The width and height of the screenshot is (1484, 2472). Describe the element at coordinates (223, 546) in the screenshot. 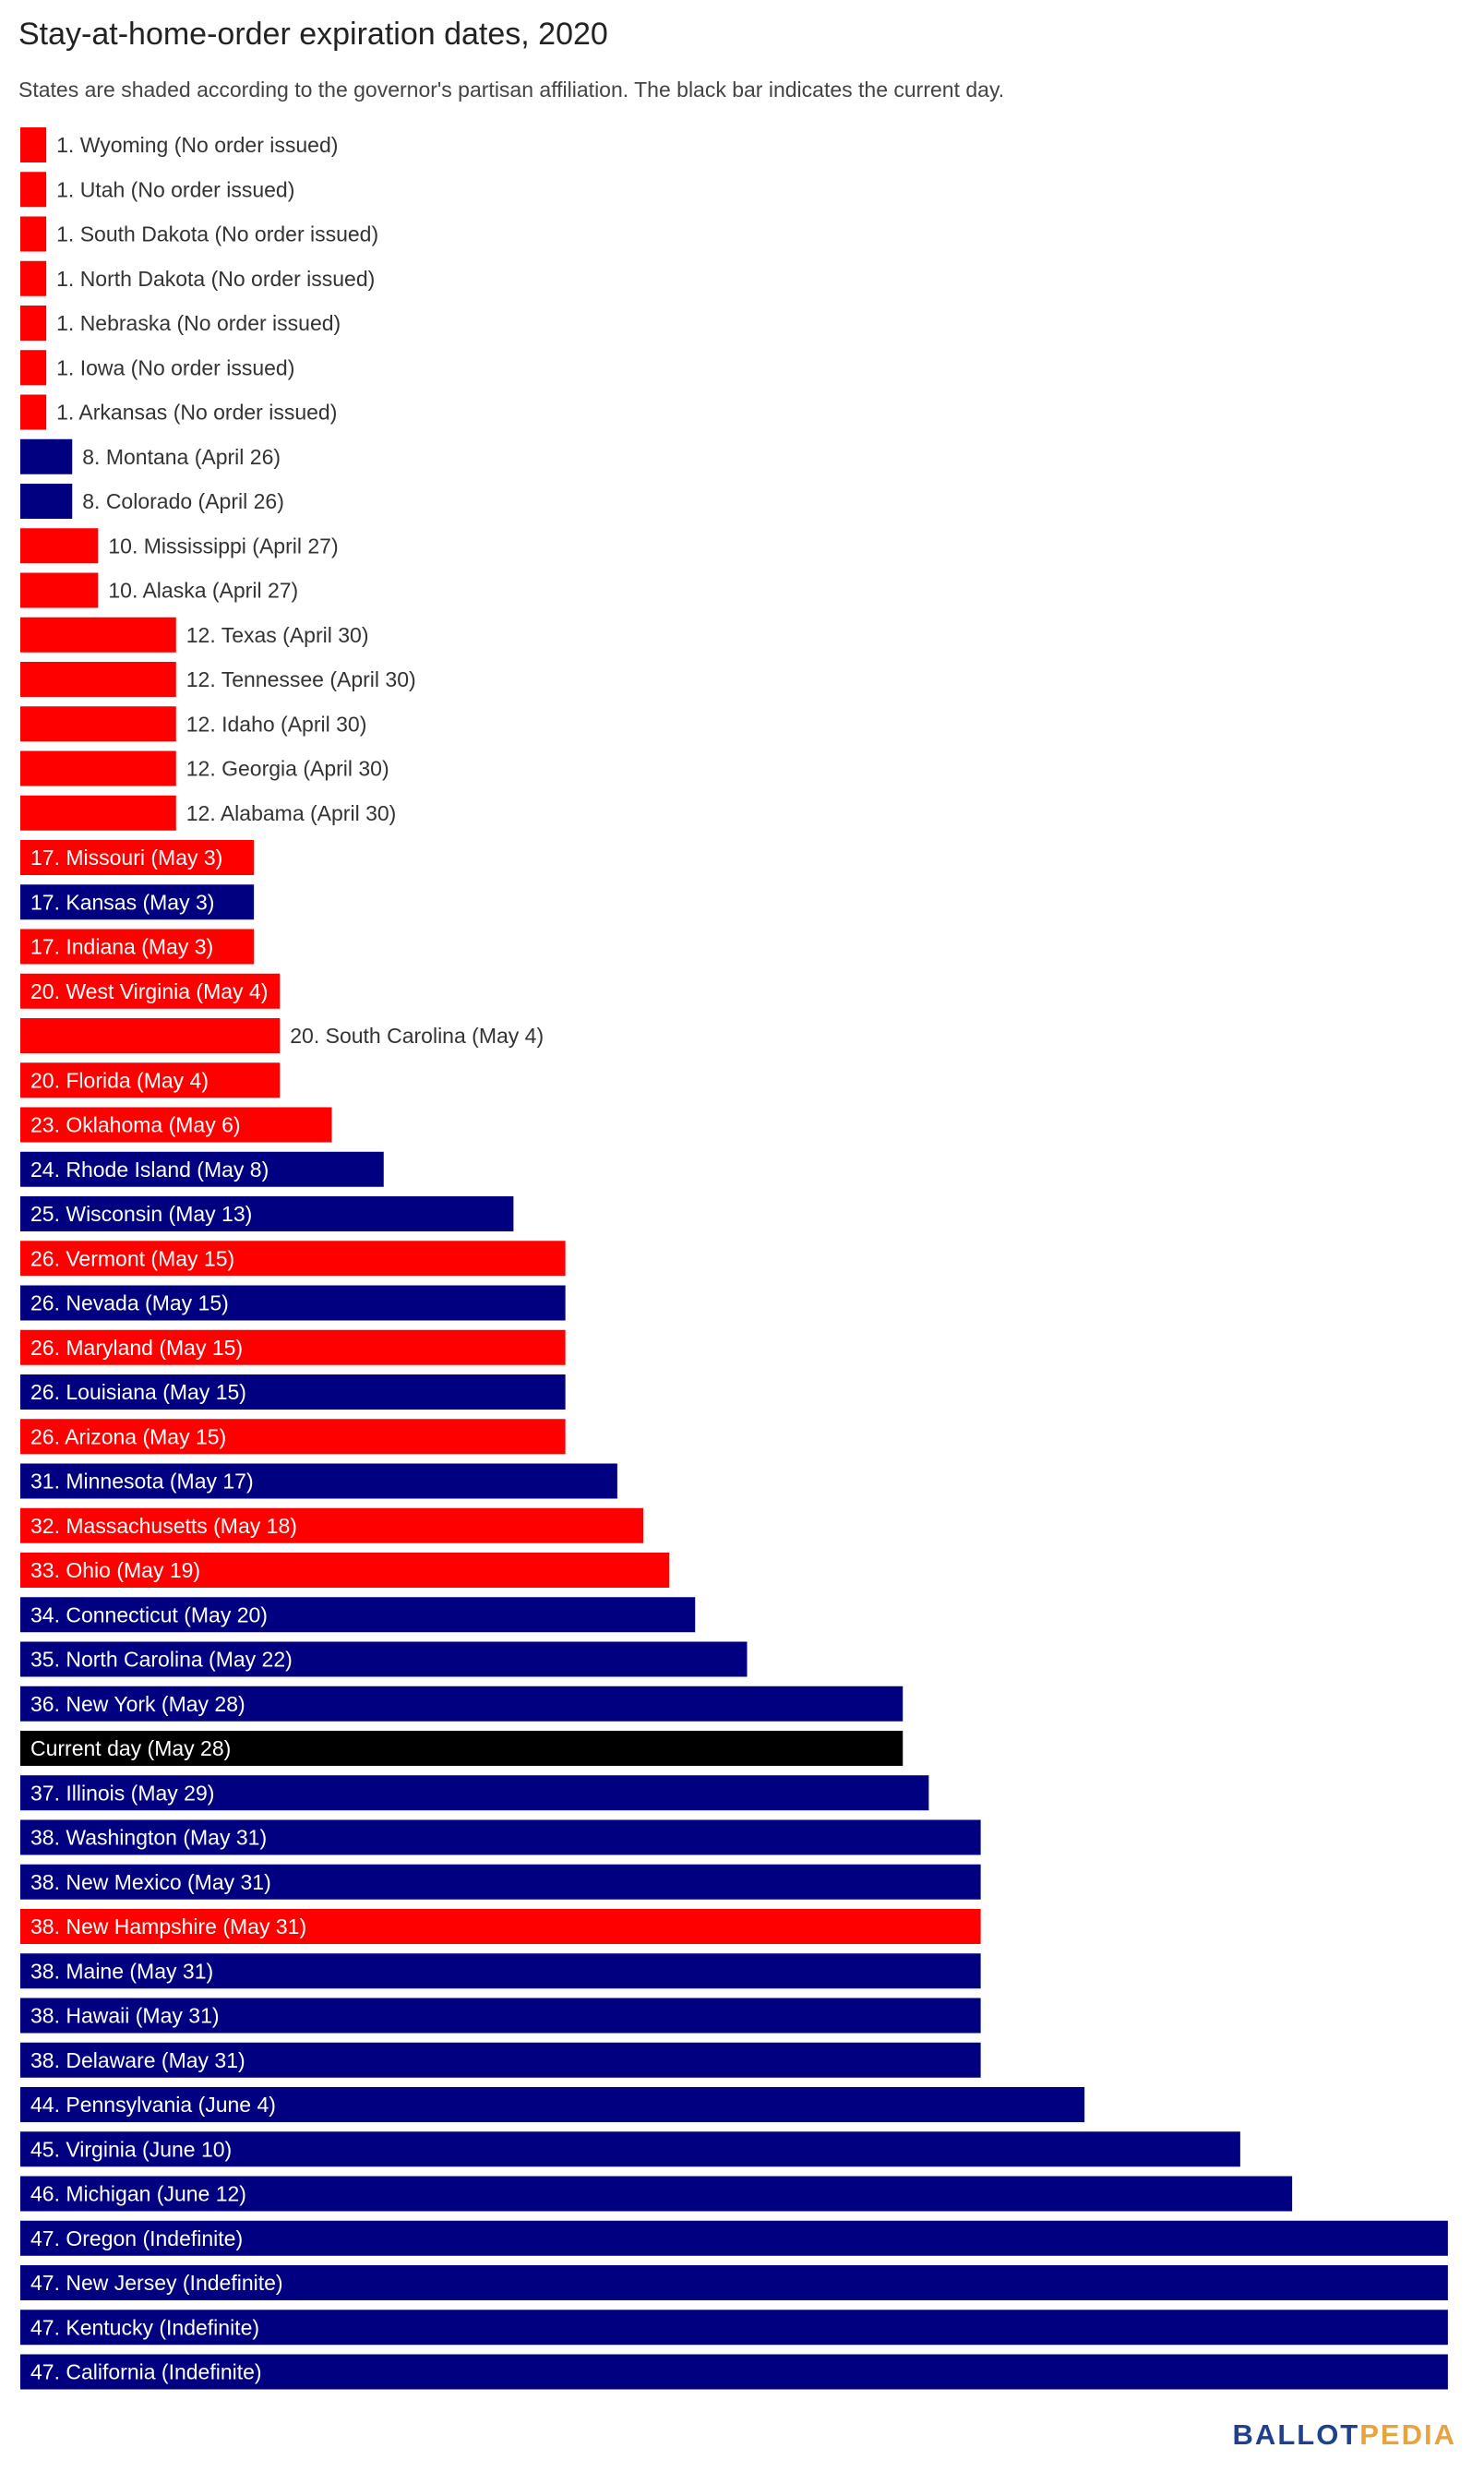

I see `bar-label: 10. Mississippi (April 27)` at that location.